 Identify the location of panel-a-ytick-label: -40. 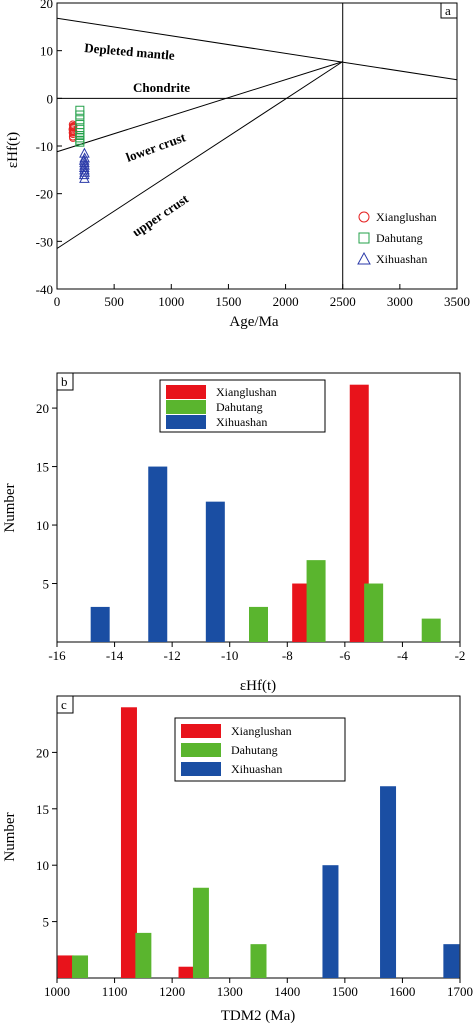
(44, 289).